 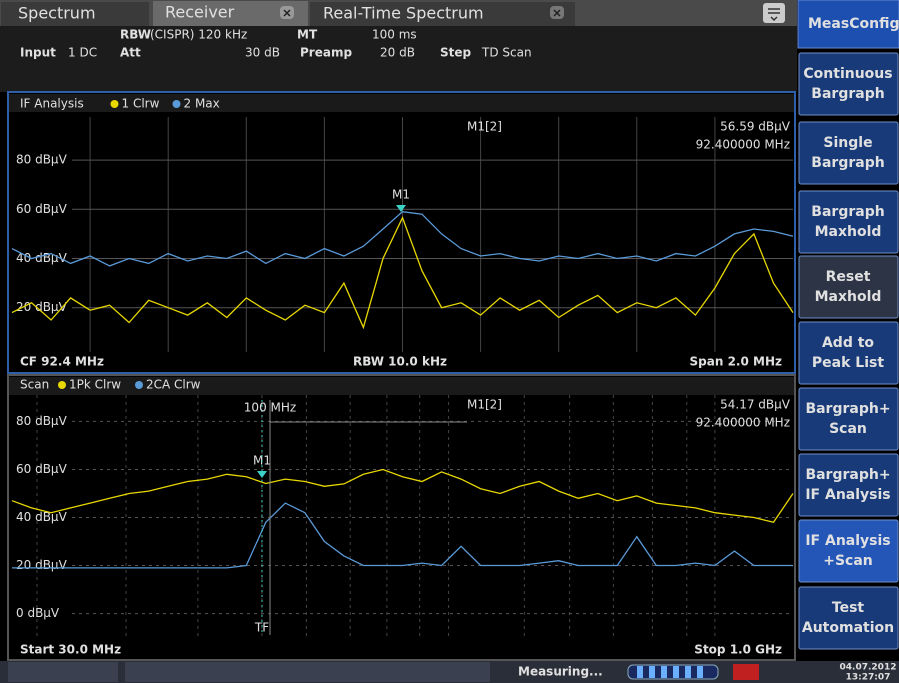 What do you see at coordinates (42, 565) in the screenshot?
I see `y-tick-label: 20 dBµV` at bounding box center [42, 565].